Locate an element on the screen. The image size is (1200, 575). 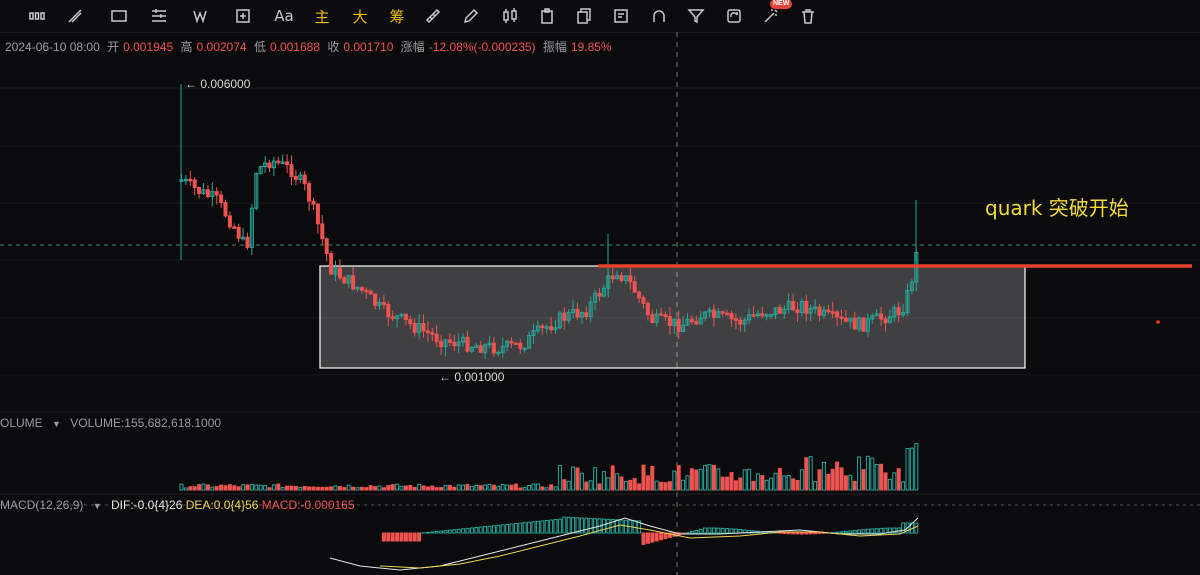
filter-icon is located at coordinates (696, 16).